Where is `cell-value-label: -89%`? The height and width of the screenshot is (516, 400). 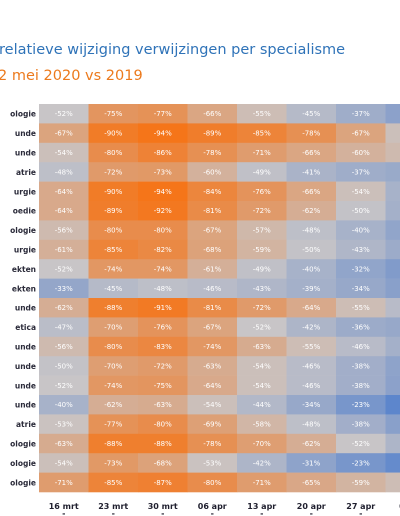 cell-value-label: -89% is located at coordinates (212, 134).